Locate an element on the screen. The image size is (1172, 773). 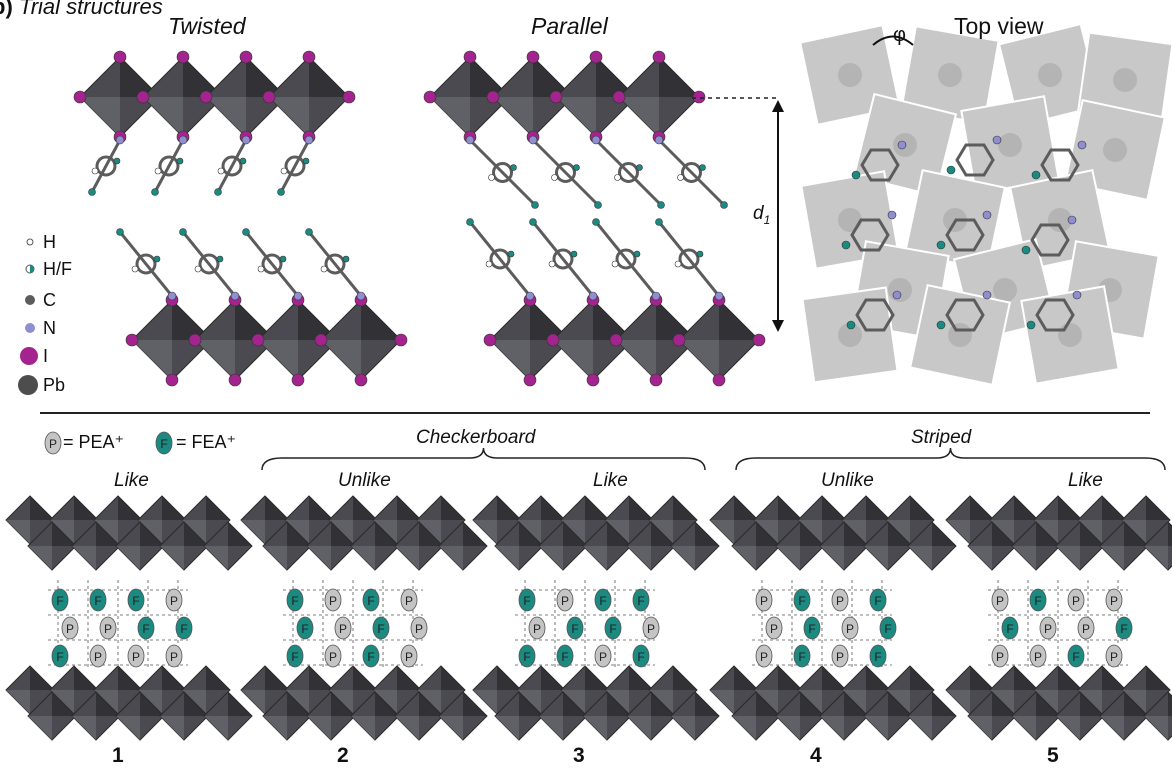
panel-header: b) Trial structures is located at coordinates (81, 10).